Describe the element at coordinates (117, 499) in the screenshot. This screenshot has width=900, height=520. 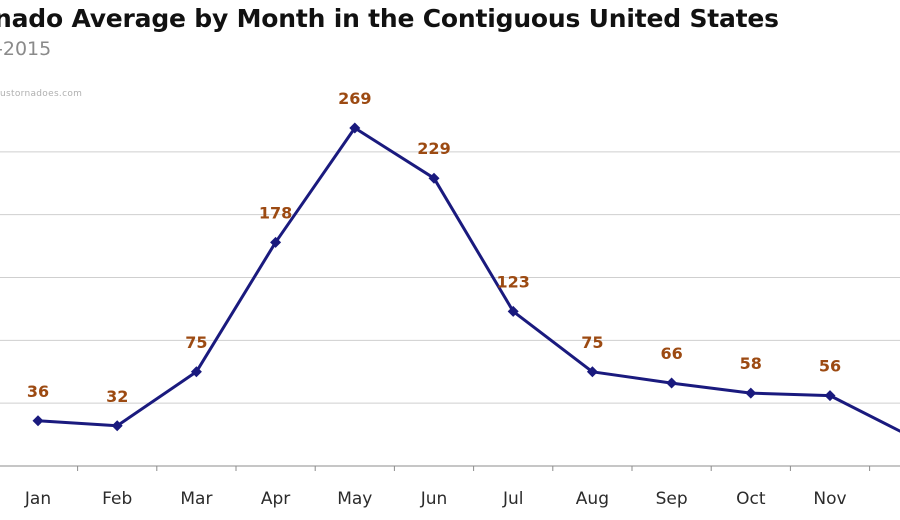
I see `x-tick-label-feb: Feb` at that location.